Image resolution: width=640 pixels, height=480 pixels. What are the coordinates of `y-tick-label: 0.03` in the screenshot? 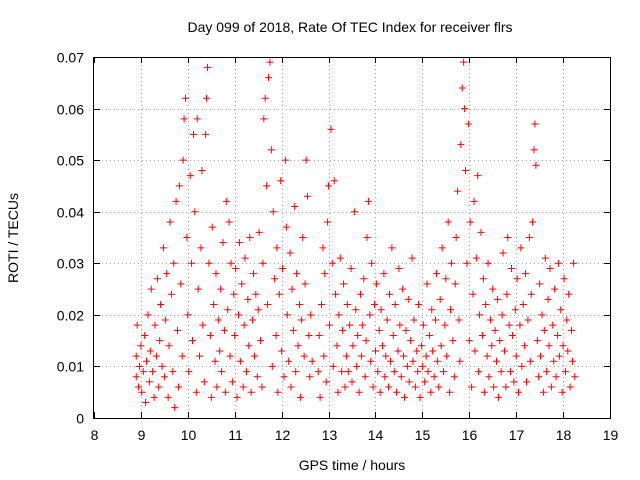 It's located at (70, 264).